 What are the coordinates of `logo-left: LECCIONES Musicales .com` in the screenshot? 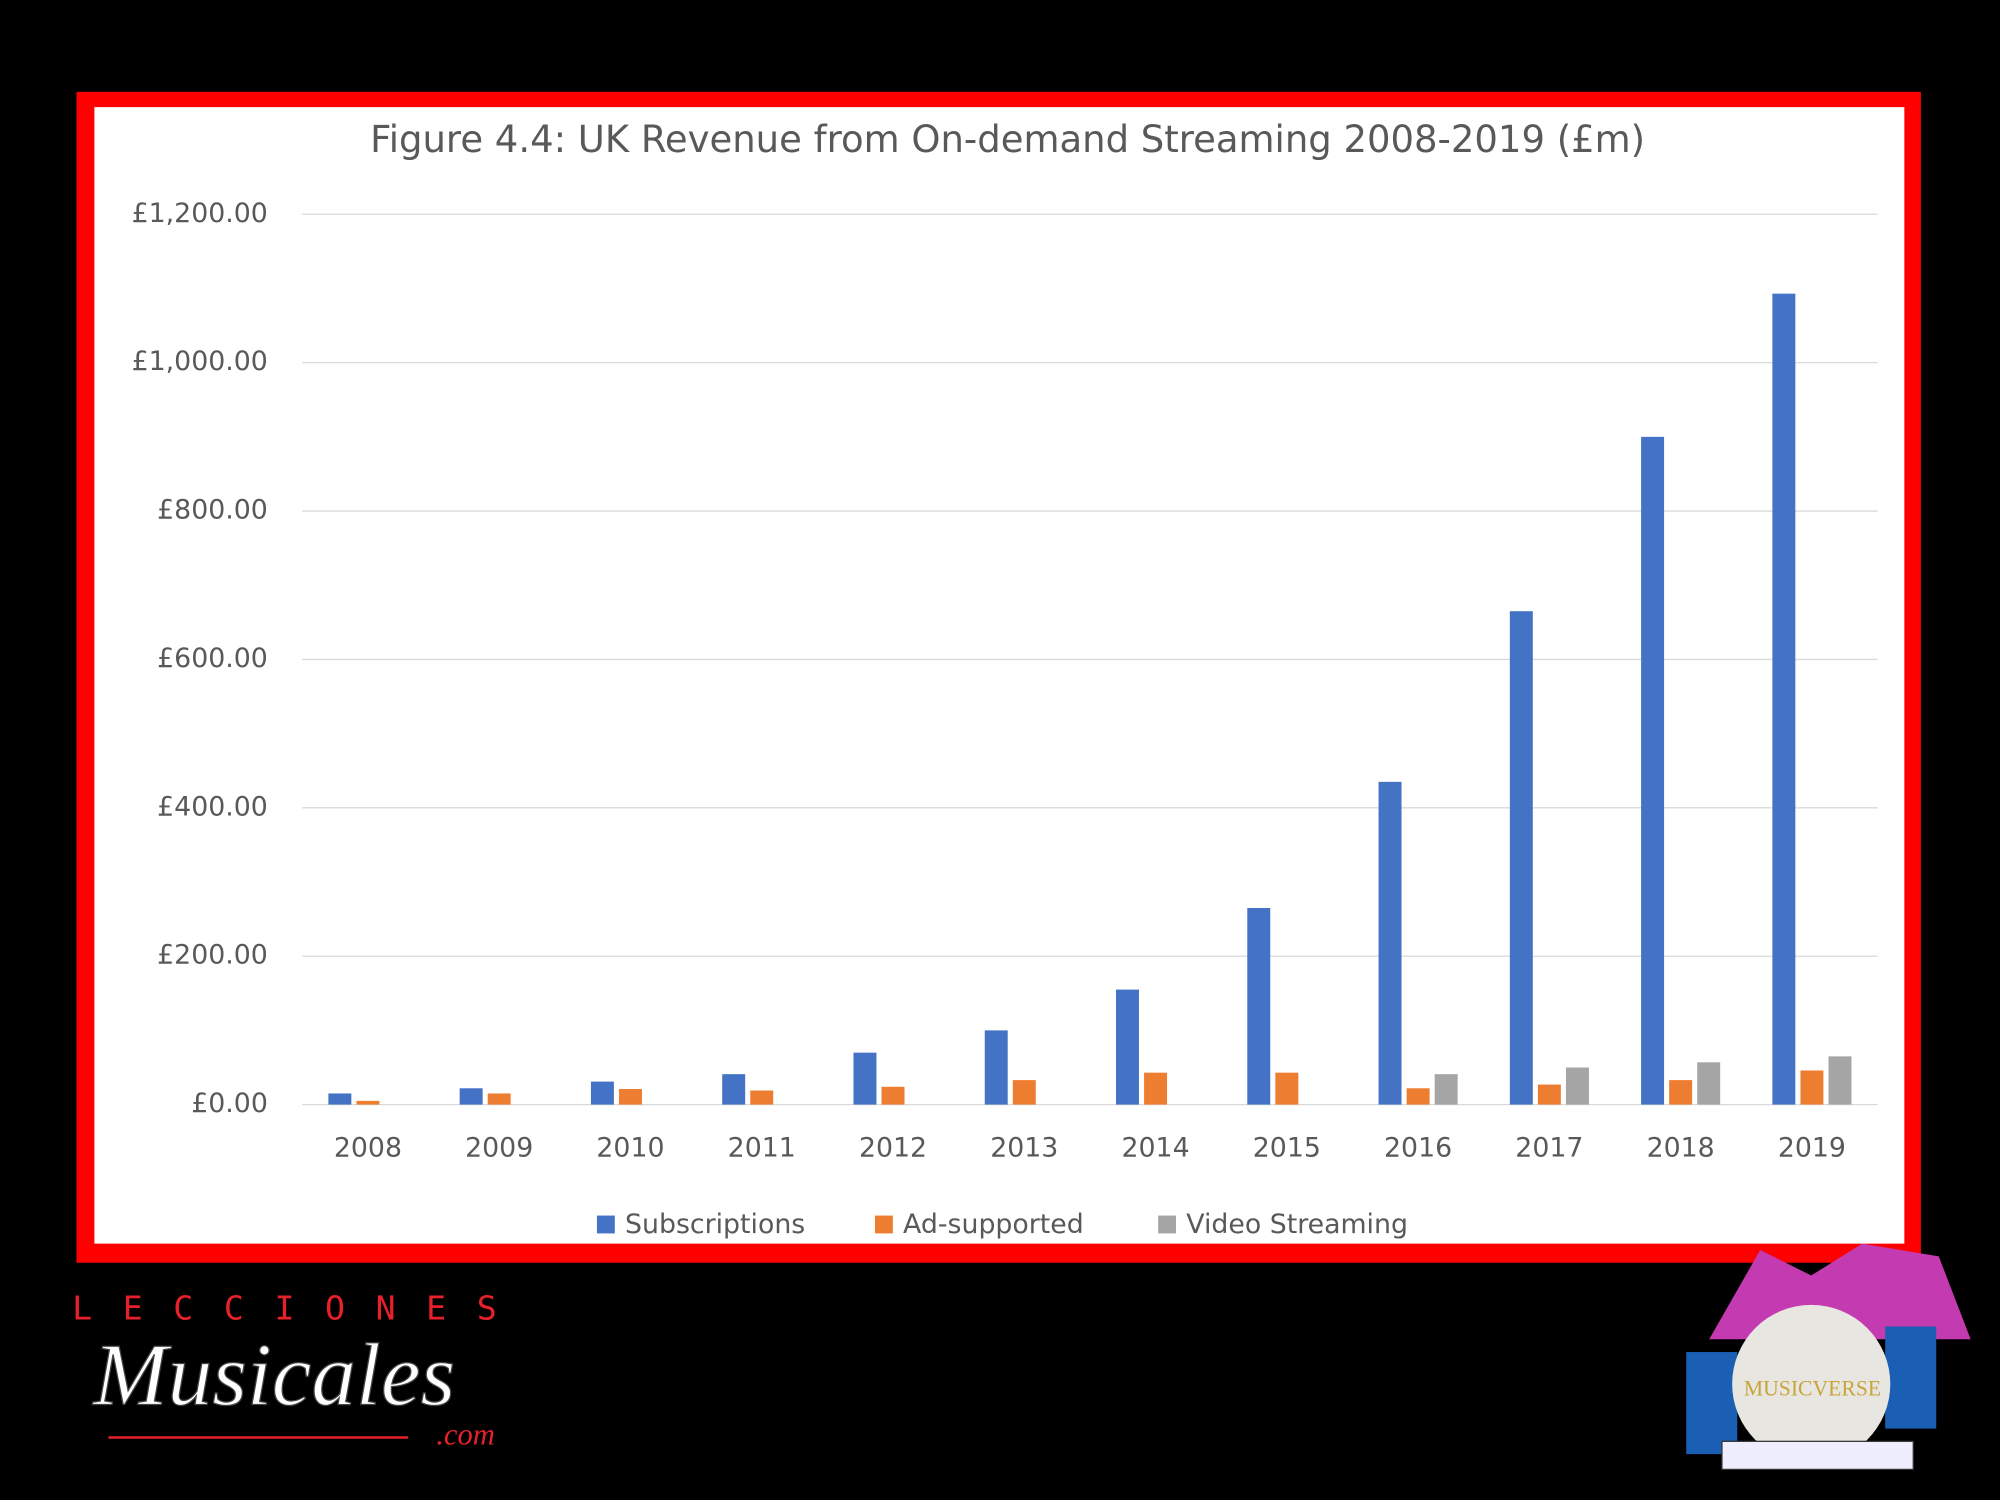 It's located at (299, 1370).